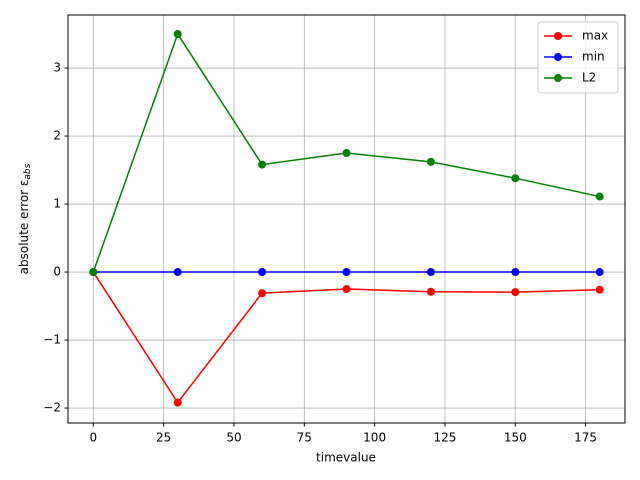  Describe the element at coordinates (52, 340) in the screenshot. I see `y-tick-label: −1` at that location.